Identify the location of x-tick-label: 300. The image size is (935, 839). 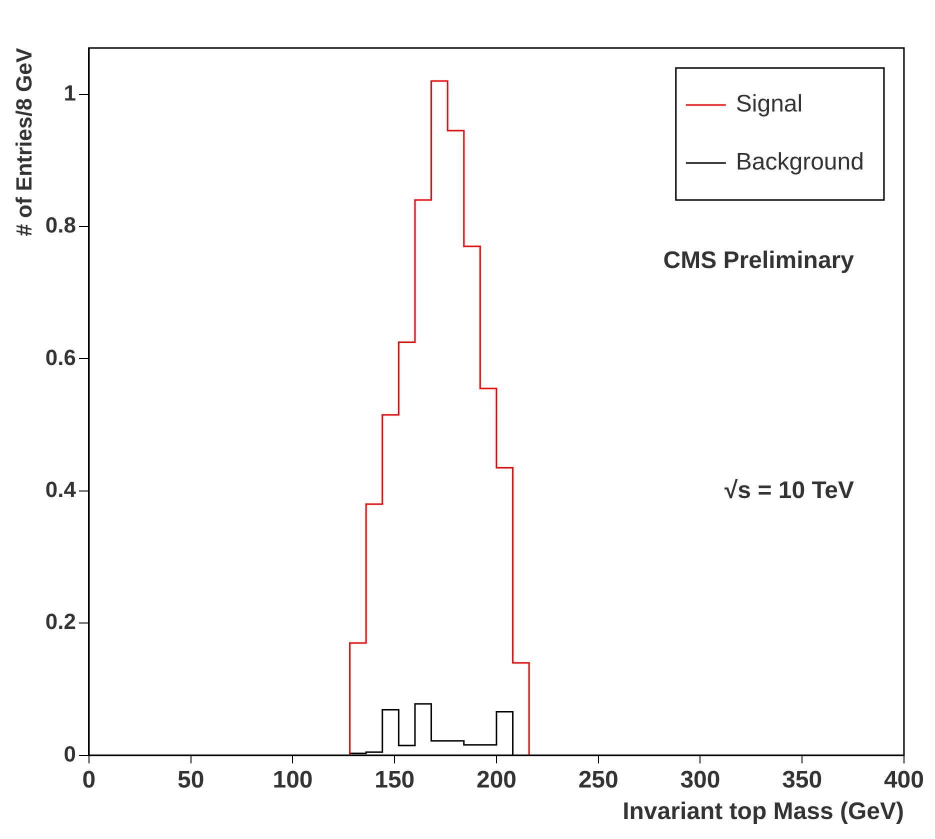
(700, 780).